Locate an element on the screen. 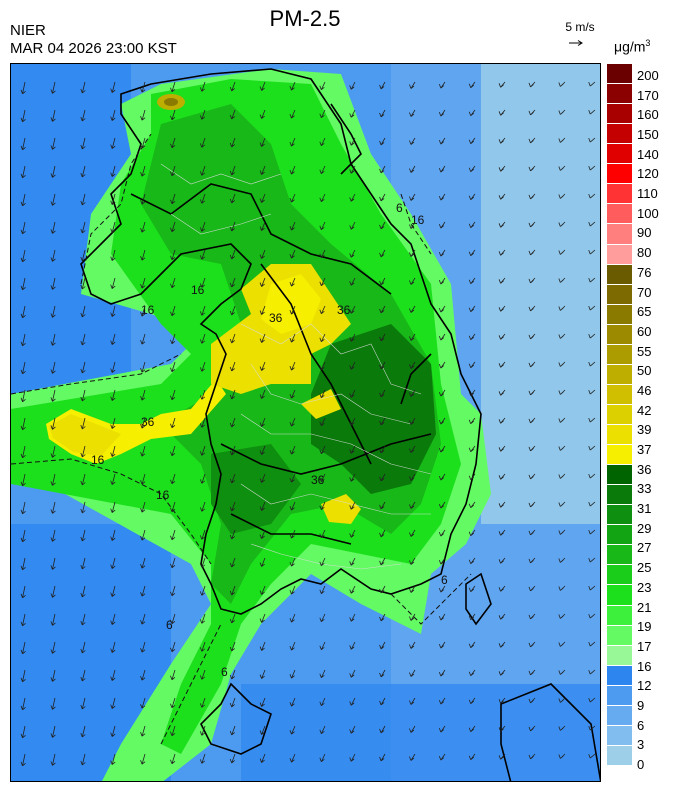 The width and height of the screenshot is (673, 795). contour-label: 16 is located at coordinates (148, 310).